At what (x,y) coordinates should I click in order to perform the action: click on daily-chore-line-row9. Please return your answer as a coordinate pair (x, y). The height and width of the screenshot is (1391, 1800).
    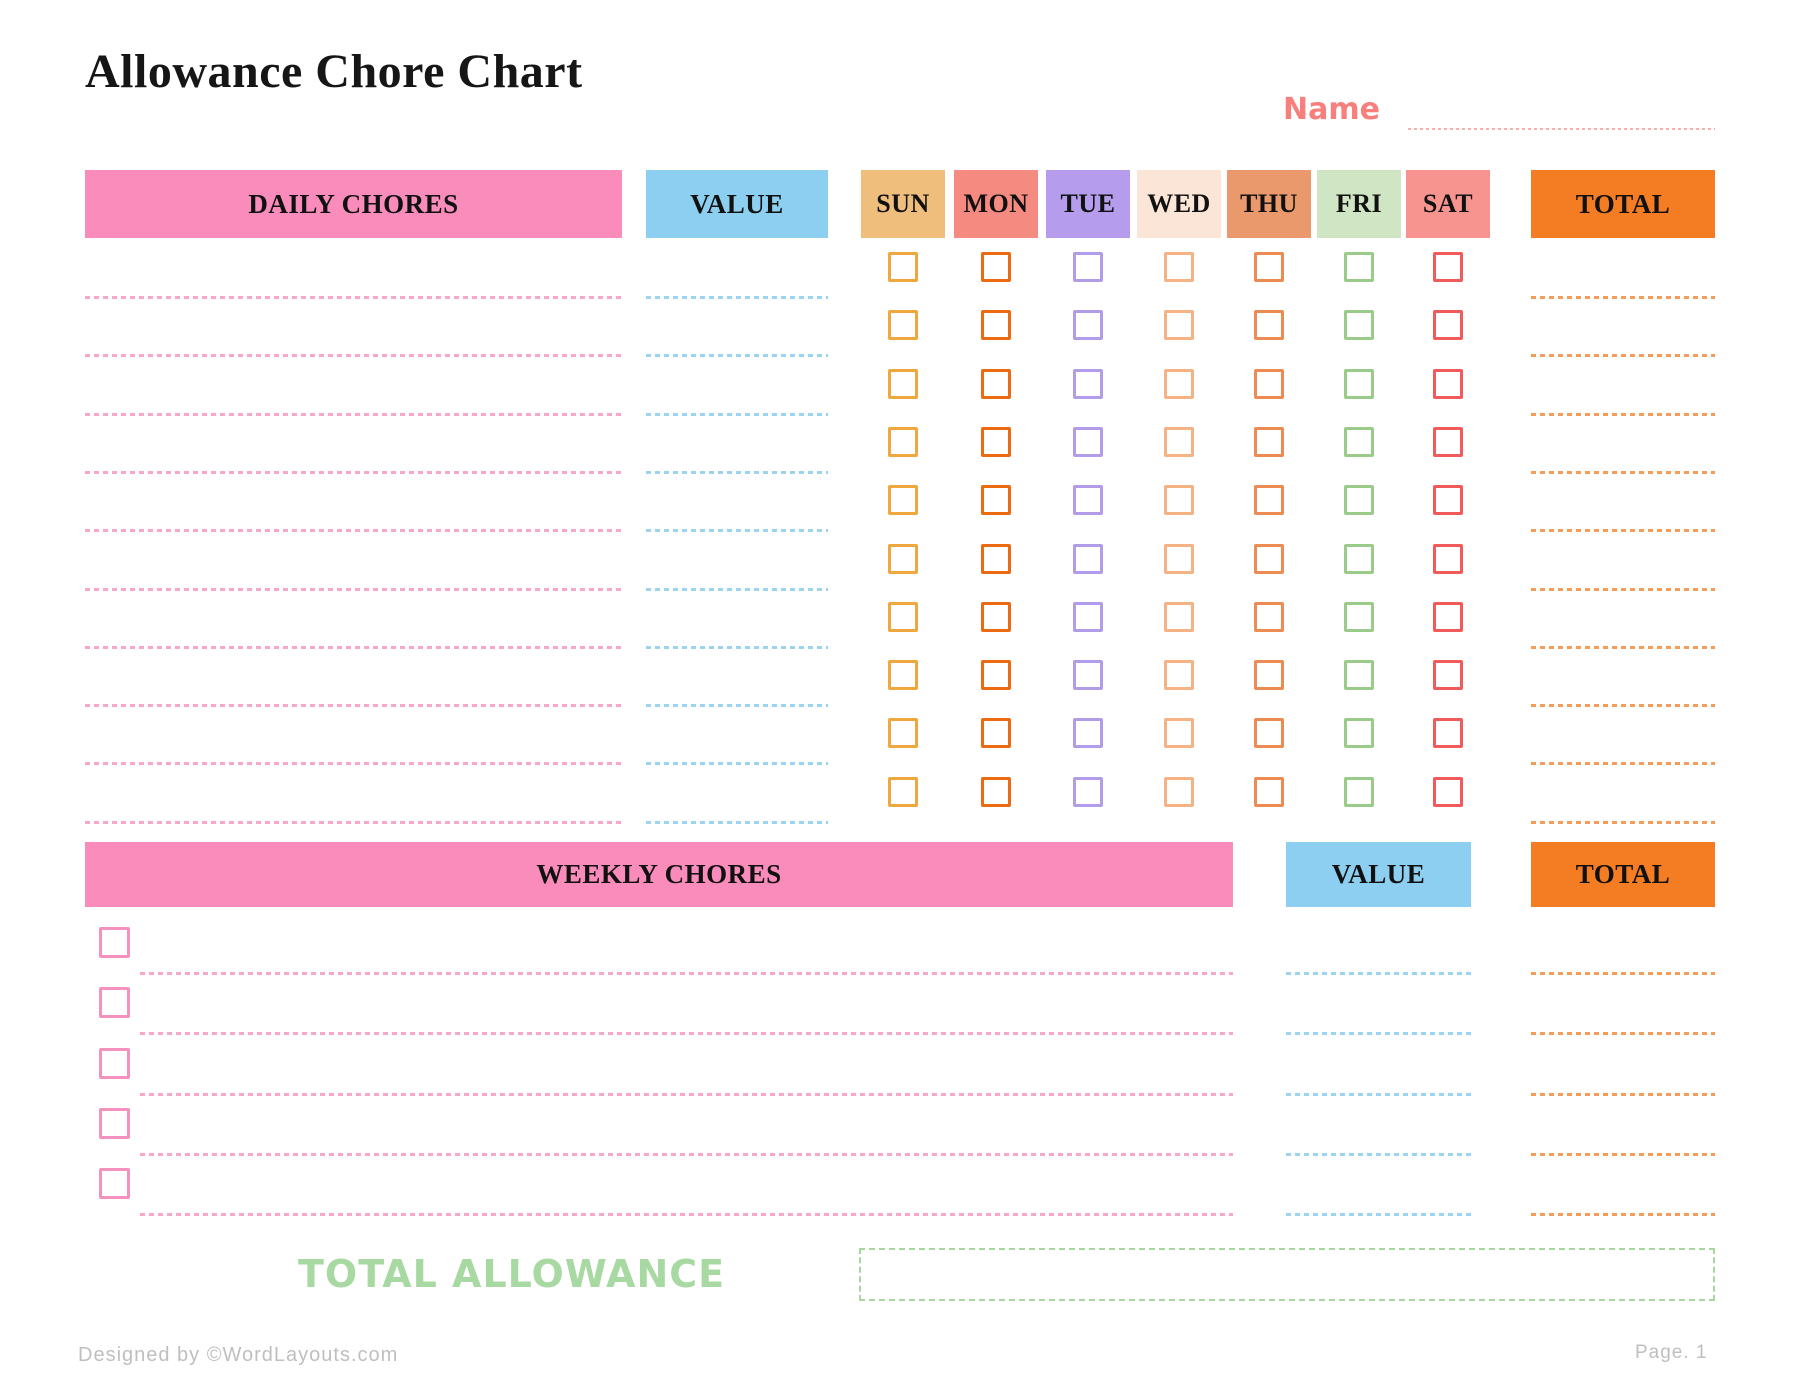
    Looking at the image, I should click on (353, 763).